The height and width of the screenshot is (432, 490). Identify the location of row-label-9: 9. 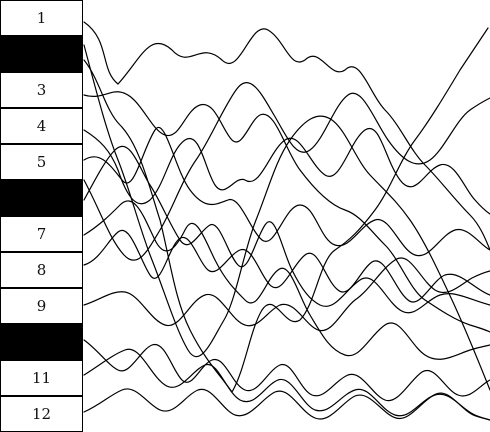
(41, 306).